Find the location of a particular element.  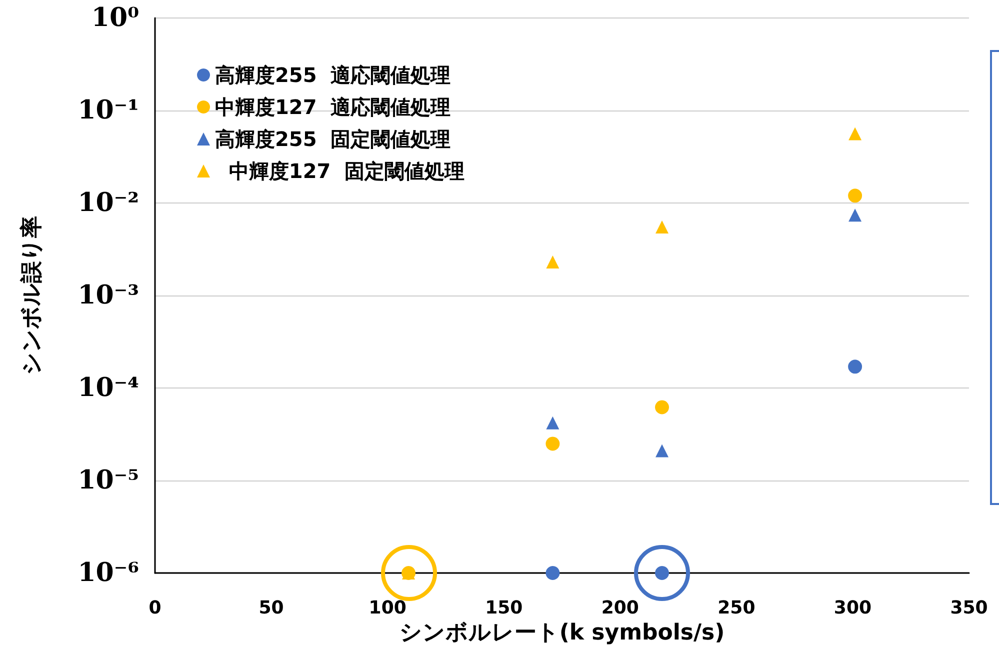

y-tick-label: 10⁻¹ is located at coordinates (108, 111).